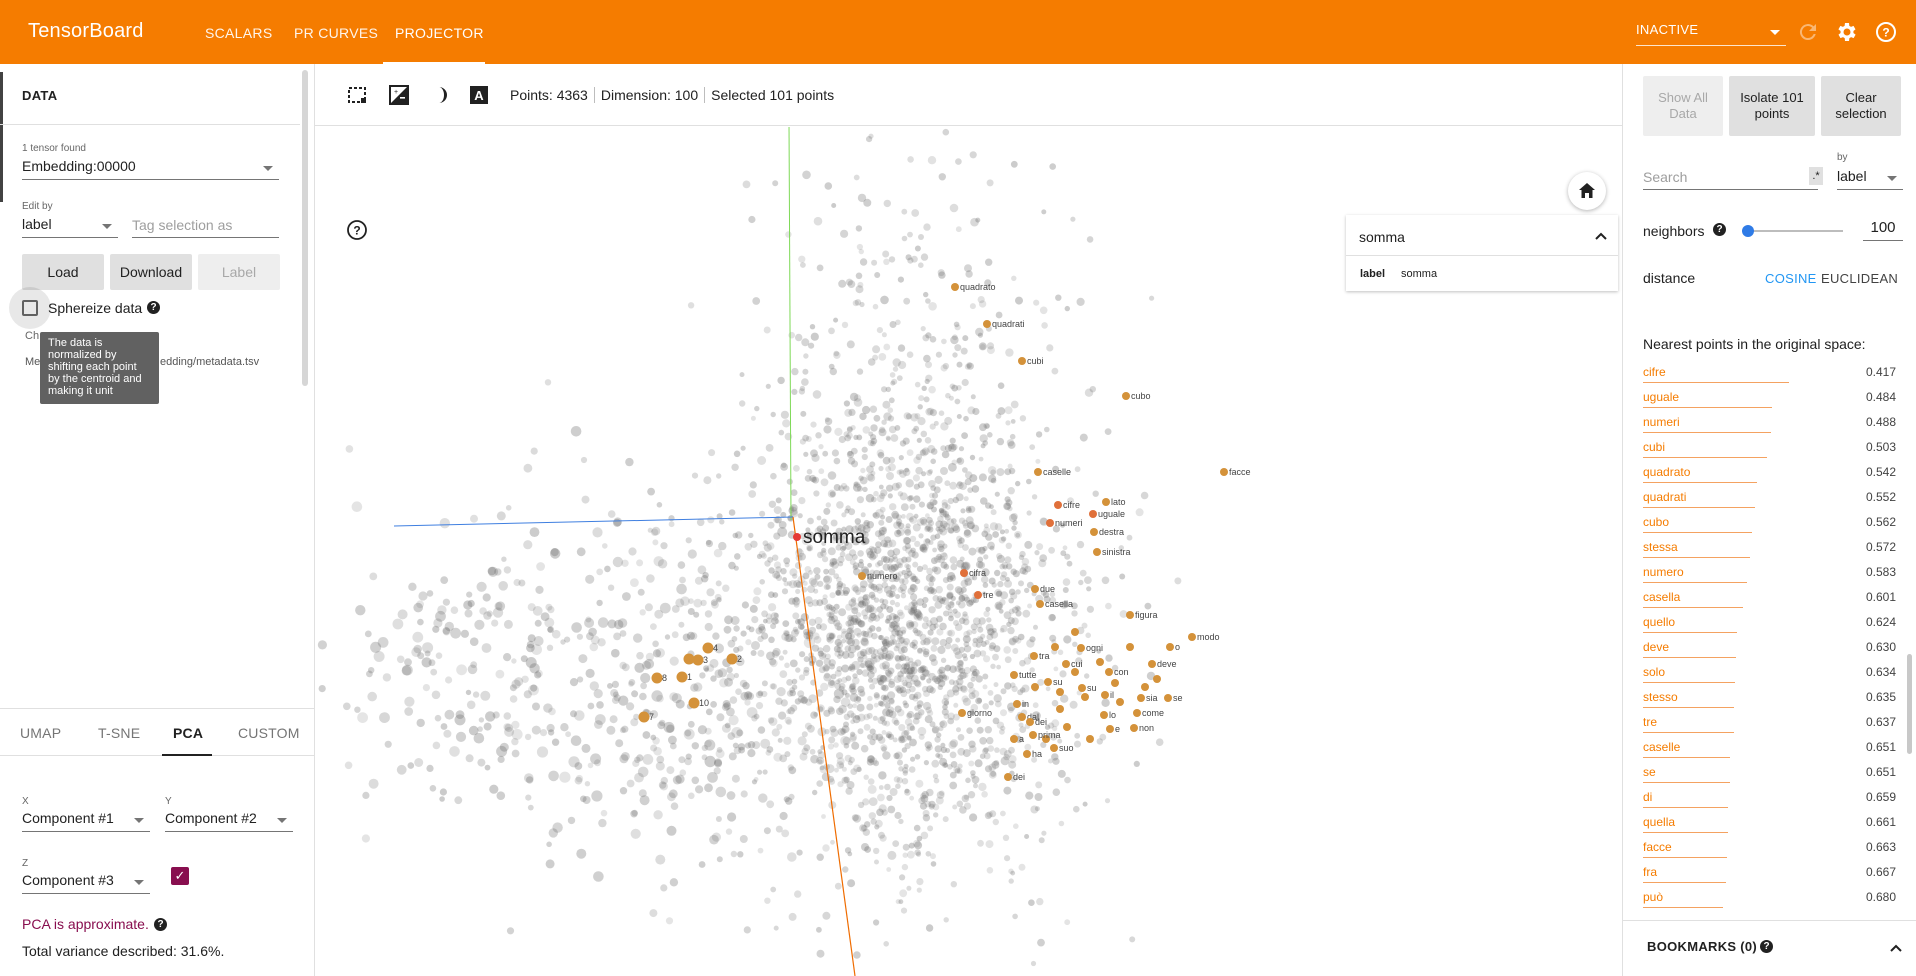 This screenshot has height=976, width=1916. Describe the element at coordinates (151, 272) in the screenshot. I see `download-button: Download` at that location.